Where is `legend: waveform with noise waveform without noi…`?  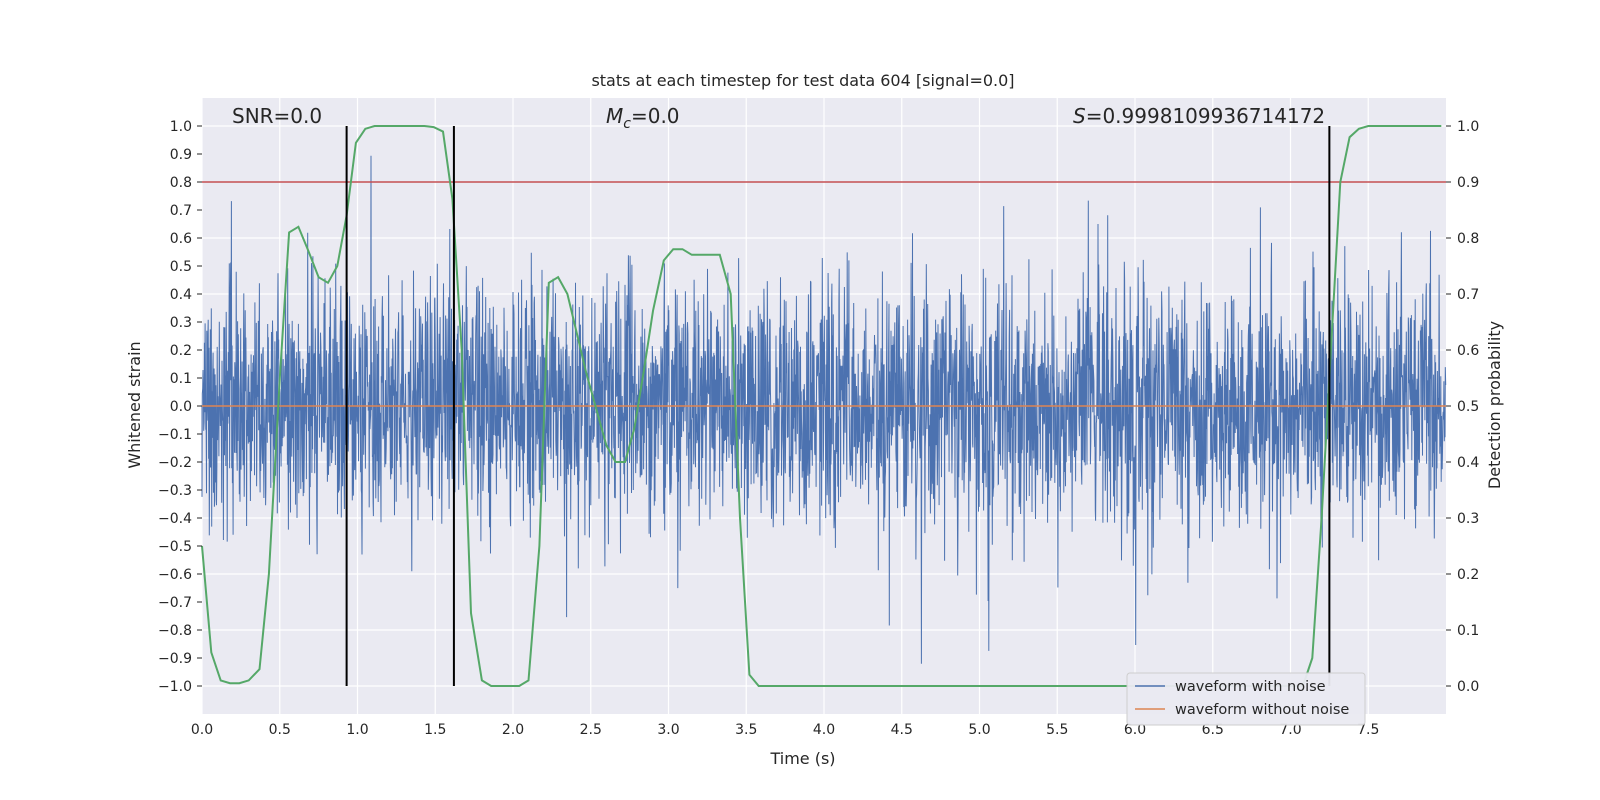 legend: waveform with noise waveform without noi… is located at coordinates (1246, 699).